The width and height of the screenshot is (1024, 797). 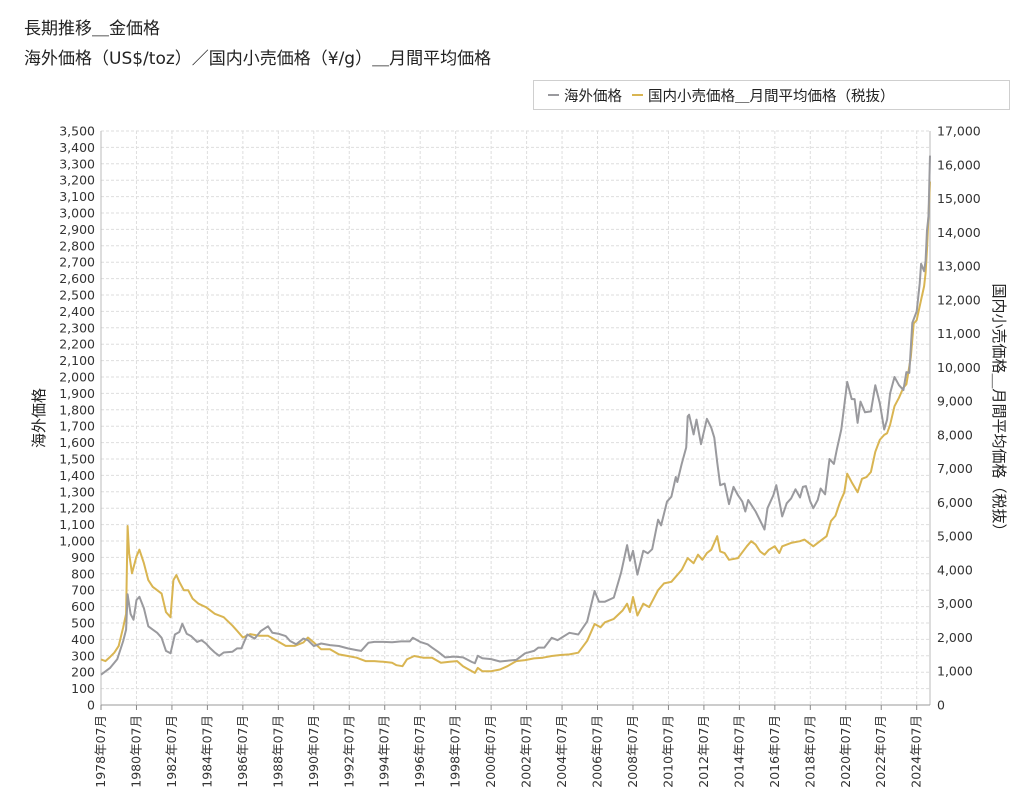 What do you see at coordinates (77, 229) in the screenshot?
I see `left-tick-label: 2,900` at bounding box center [77, 229].